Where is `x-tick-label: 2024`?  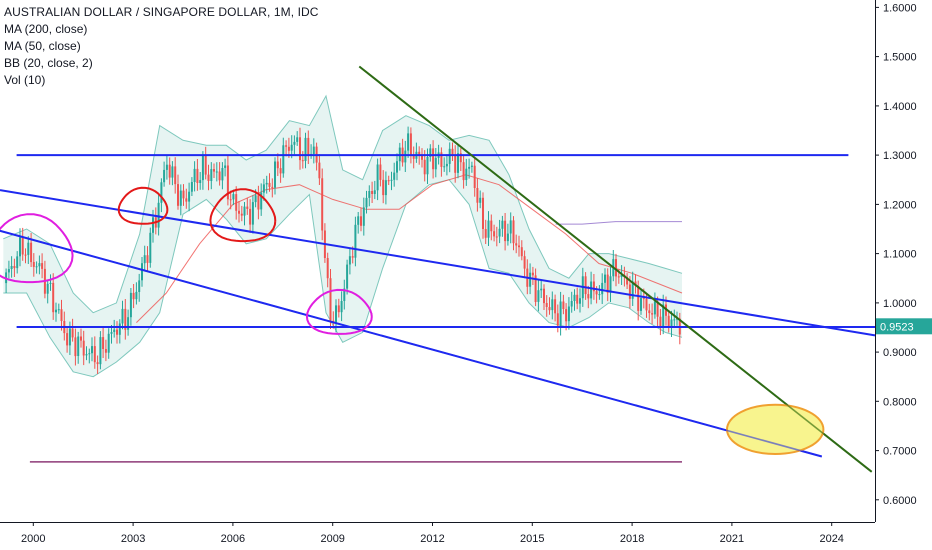
x-tick-label: 2024 is located at coordinates (831, 539).